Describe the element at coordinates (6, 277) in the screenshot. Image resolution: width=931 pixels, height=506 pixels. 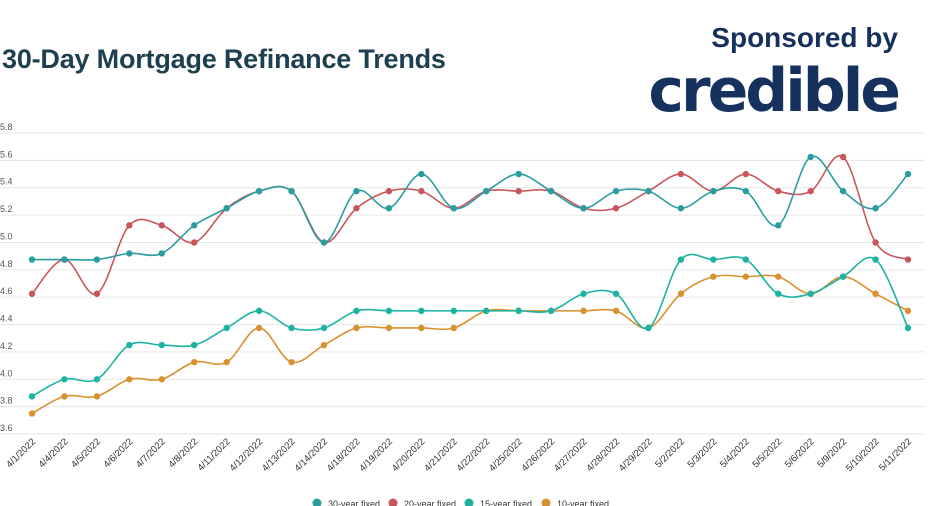
I see `y-axis-ticks: 3.6 3.8 4.0 4.2 4.4 4.6 4.8 5.0 5.2 5.4 5.6 5.8` at that location.